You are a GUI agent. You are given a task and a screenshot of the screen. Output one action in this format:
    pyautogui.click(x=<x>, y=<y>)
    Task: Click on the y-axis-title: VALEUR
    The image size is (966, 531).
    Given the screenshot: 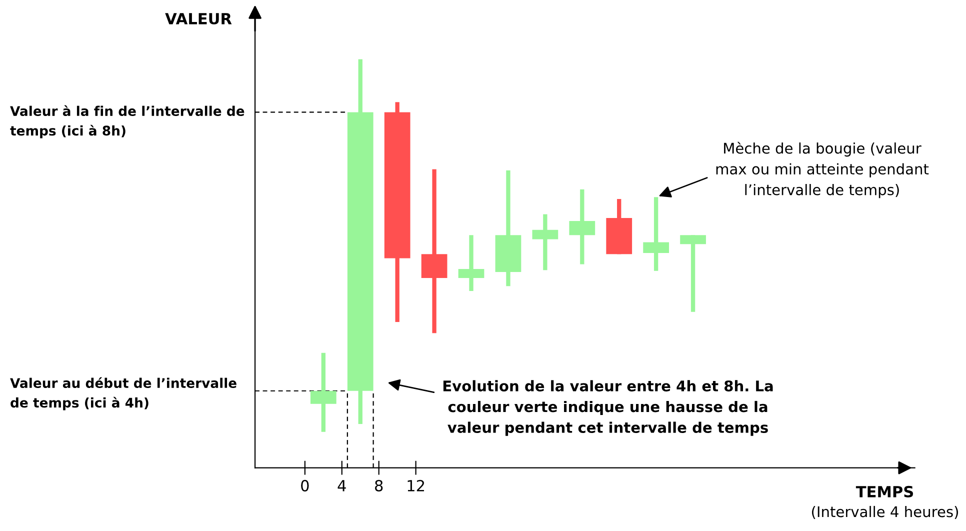 What is the action you would take?
    pyautogui.click(x=198, y=18)
    